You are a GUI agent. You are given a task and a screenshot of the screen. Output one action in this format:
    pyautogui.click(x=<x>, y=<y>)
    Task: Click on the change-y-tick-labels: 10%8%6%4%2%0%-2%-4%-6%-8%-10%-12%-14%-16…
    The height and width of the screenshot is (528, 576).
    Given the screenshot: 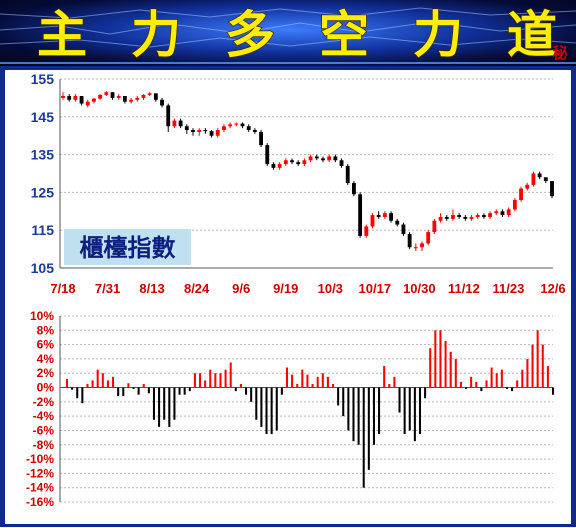 What is the action you would take?
    pyautogui.click(x=40, y=409)
    